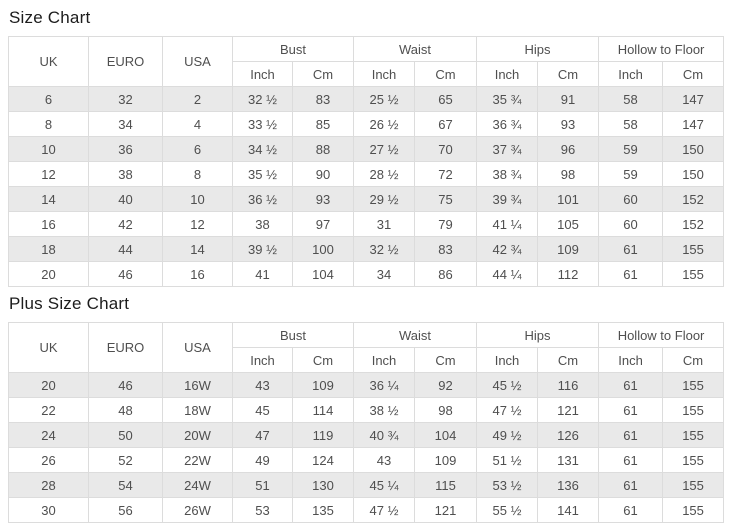 Image resolution: width=730 pixels, height=530 pixels. What do you see at coordinates (568, 510) in the screenshot?
I see `table-cell: 141` at bounding box center [568, 510].